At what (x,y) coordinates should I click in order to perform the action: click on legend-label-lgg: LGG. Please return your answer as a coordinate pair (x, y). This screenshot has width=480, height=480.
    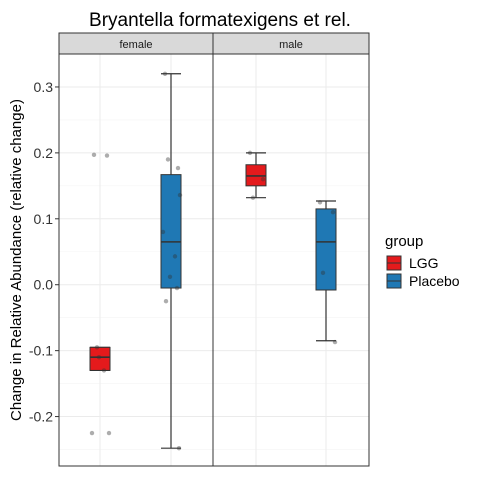
    Looking at the image, I should click on (424, 263).